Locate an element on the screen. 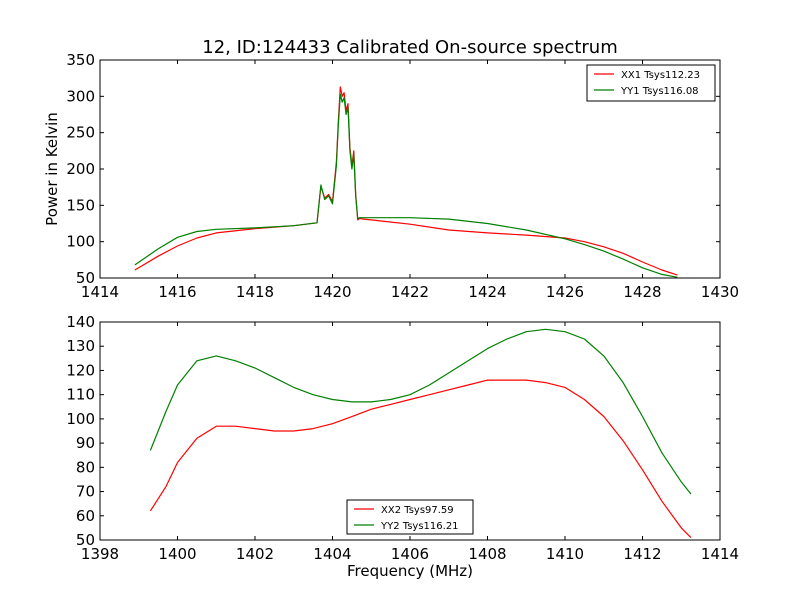 The width and height of the screenshot is (800, 600). legend: XX1 Tsys112.23 YY1 Tsys116.08 is located at coordinates (651, 83).